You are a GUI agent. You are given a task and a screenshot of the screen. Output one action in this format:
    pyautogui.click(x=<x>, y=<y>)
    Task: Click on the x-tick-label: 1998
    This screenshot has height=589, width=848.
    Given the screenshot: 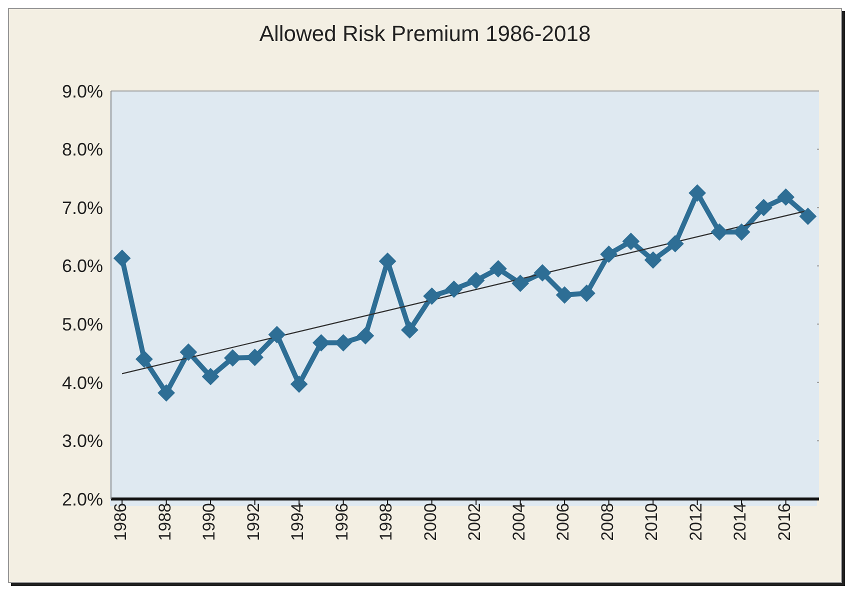 What is the action you would take?
    pyautogui.click(x=386, y=522)
    